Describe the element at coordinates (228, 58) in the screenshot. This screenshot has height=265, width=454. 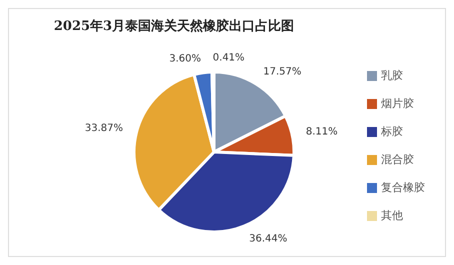
I see `data-label: 0.41%` at that location.